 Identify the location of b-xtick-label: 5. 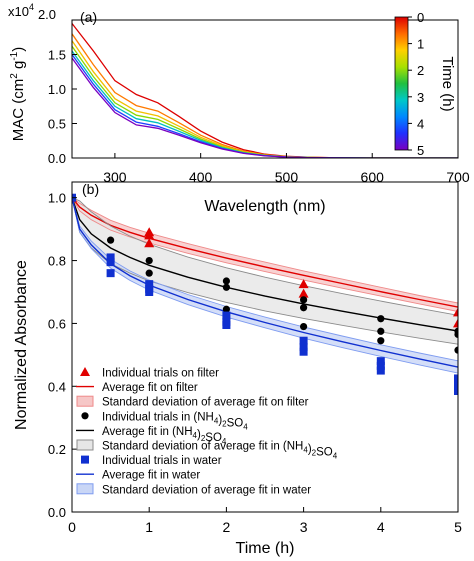
(458, 527).